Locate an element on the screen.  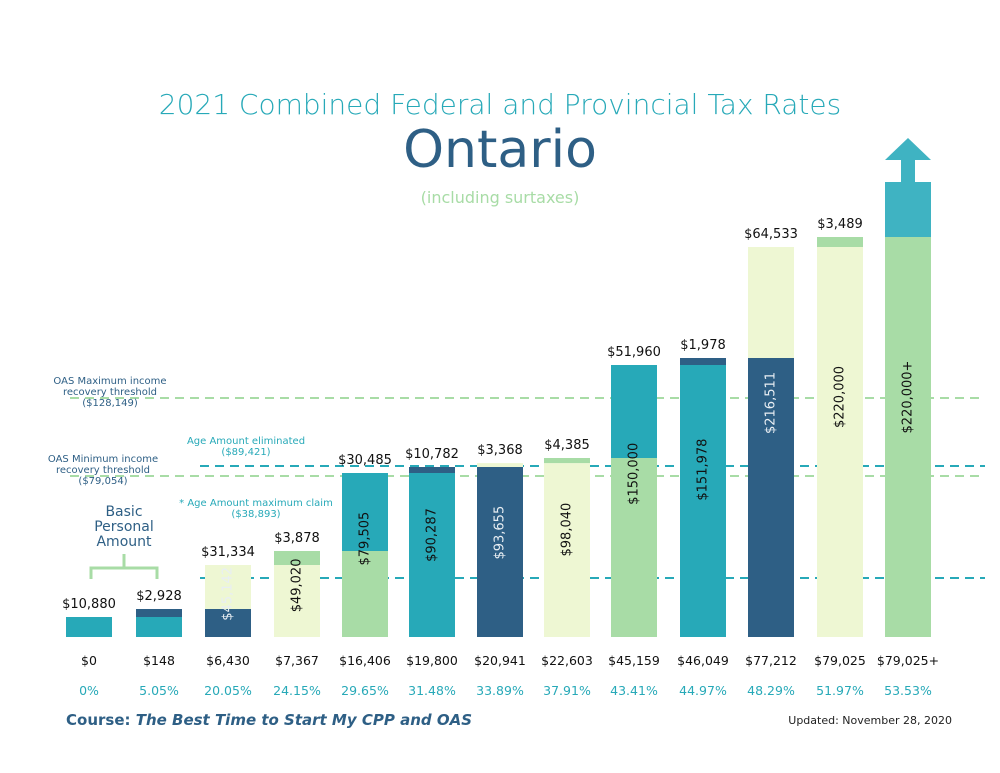
bar-inner-label: $150,000 is located at coordinates (634, 474).